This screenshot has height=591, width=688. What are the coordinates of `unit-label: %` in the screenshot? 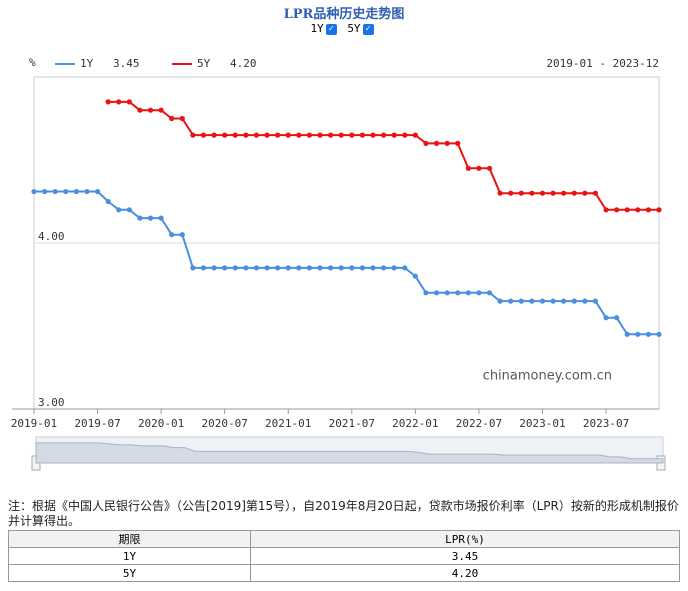 It's located at (32, 62).